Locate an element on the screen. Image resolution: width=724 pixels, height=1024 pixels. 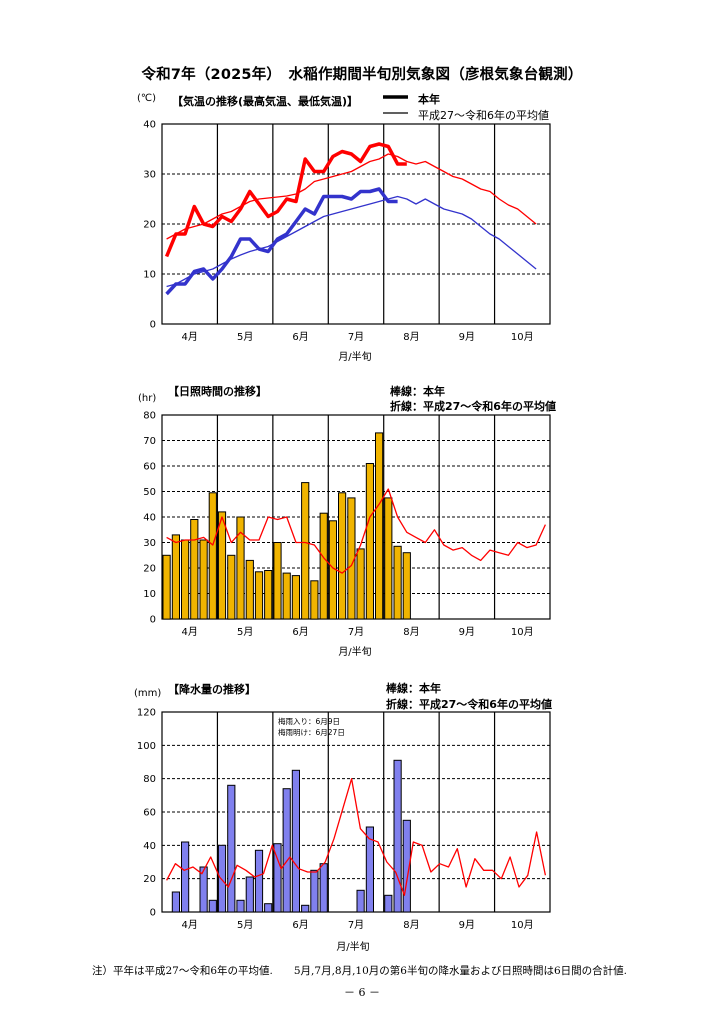
temp-max-current-line is located at coordinates (285, 200).